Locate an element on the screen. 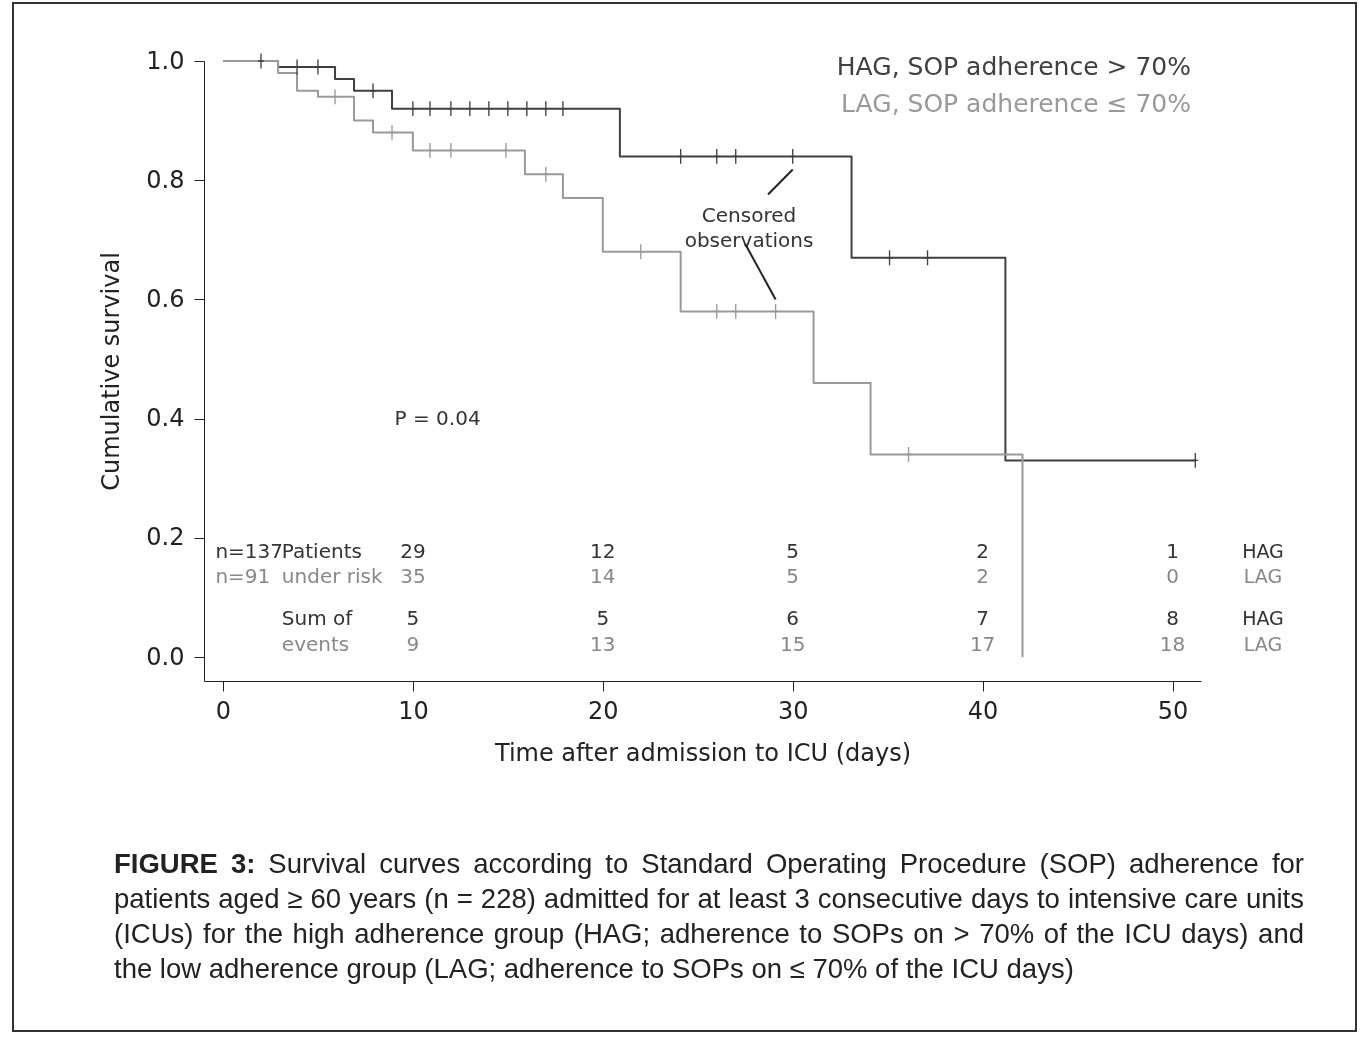  annotation: 6 is located at coordinates (793, 618).